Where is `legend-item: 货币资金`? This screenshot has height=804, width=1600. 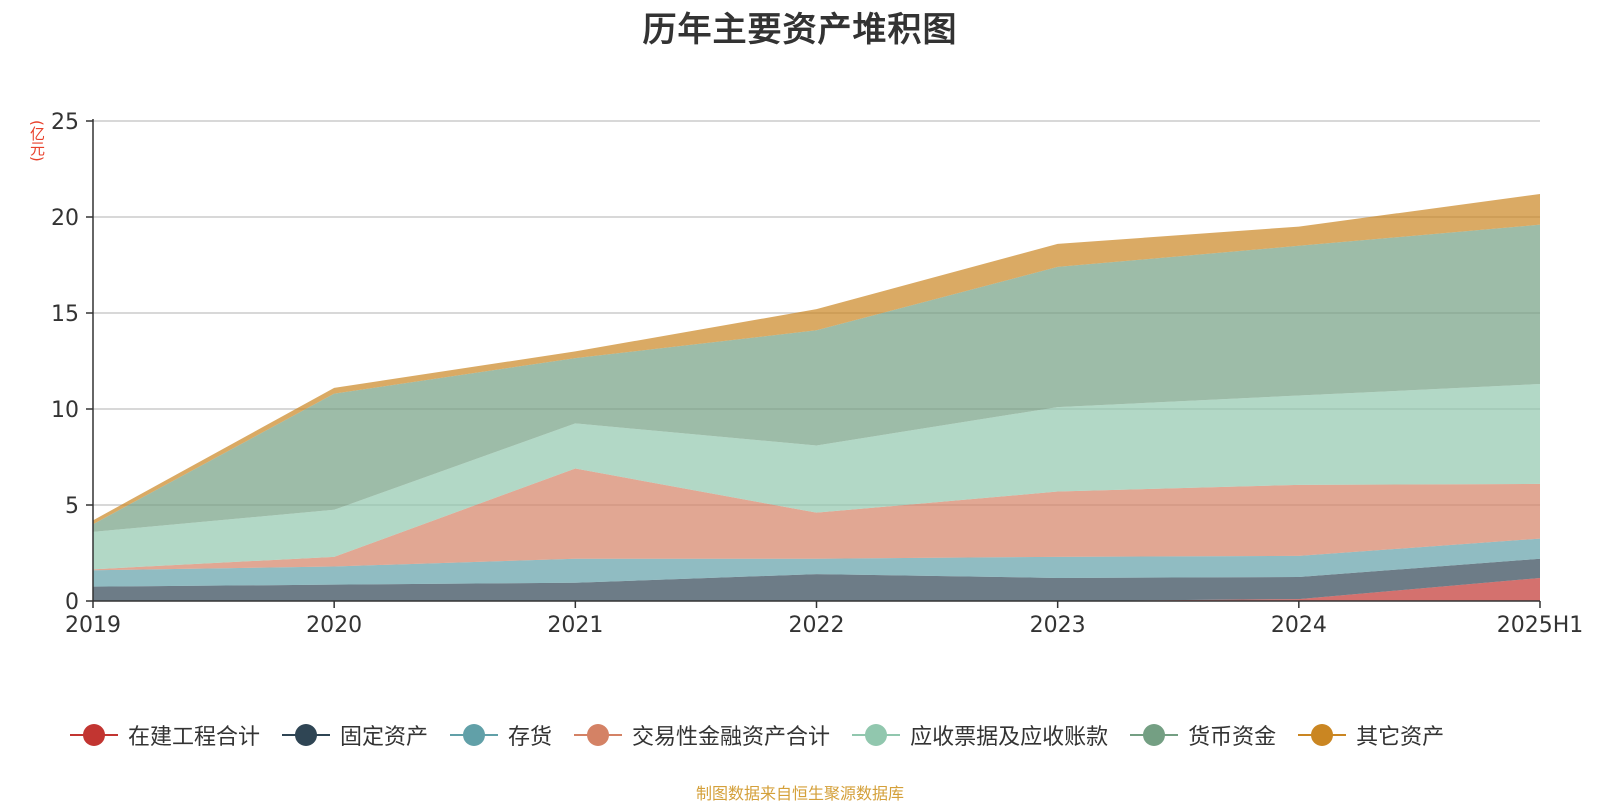
legend-item: 货币资金 is located at coordinates (1203, 735).